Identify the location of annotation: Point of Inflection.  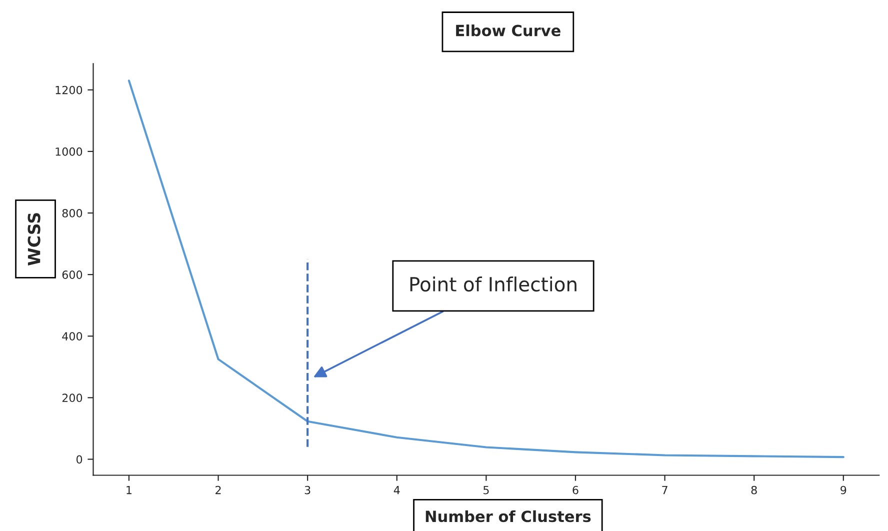
(493, 284).